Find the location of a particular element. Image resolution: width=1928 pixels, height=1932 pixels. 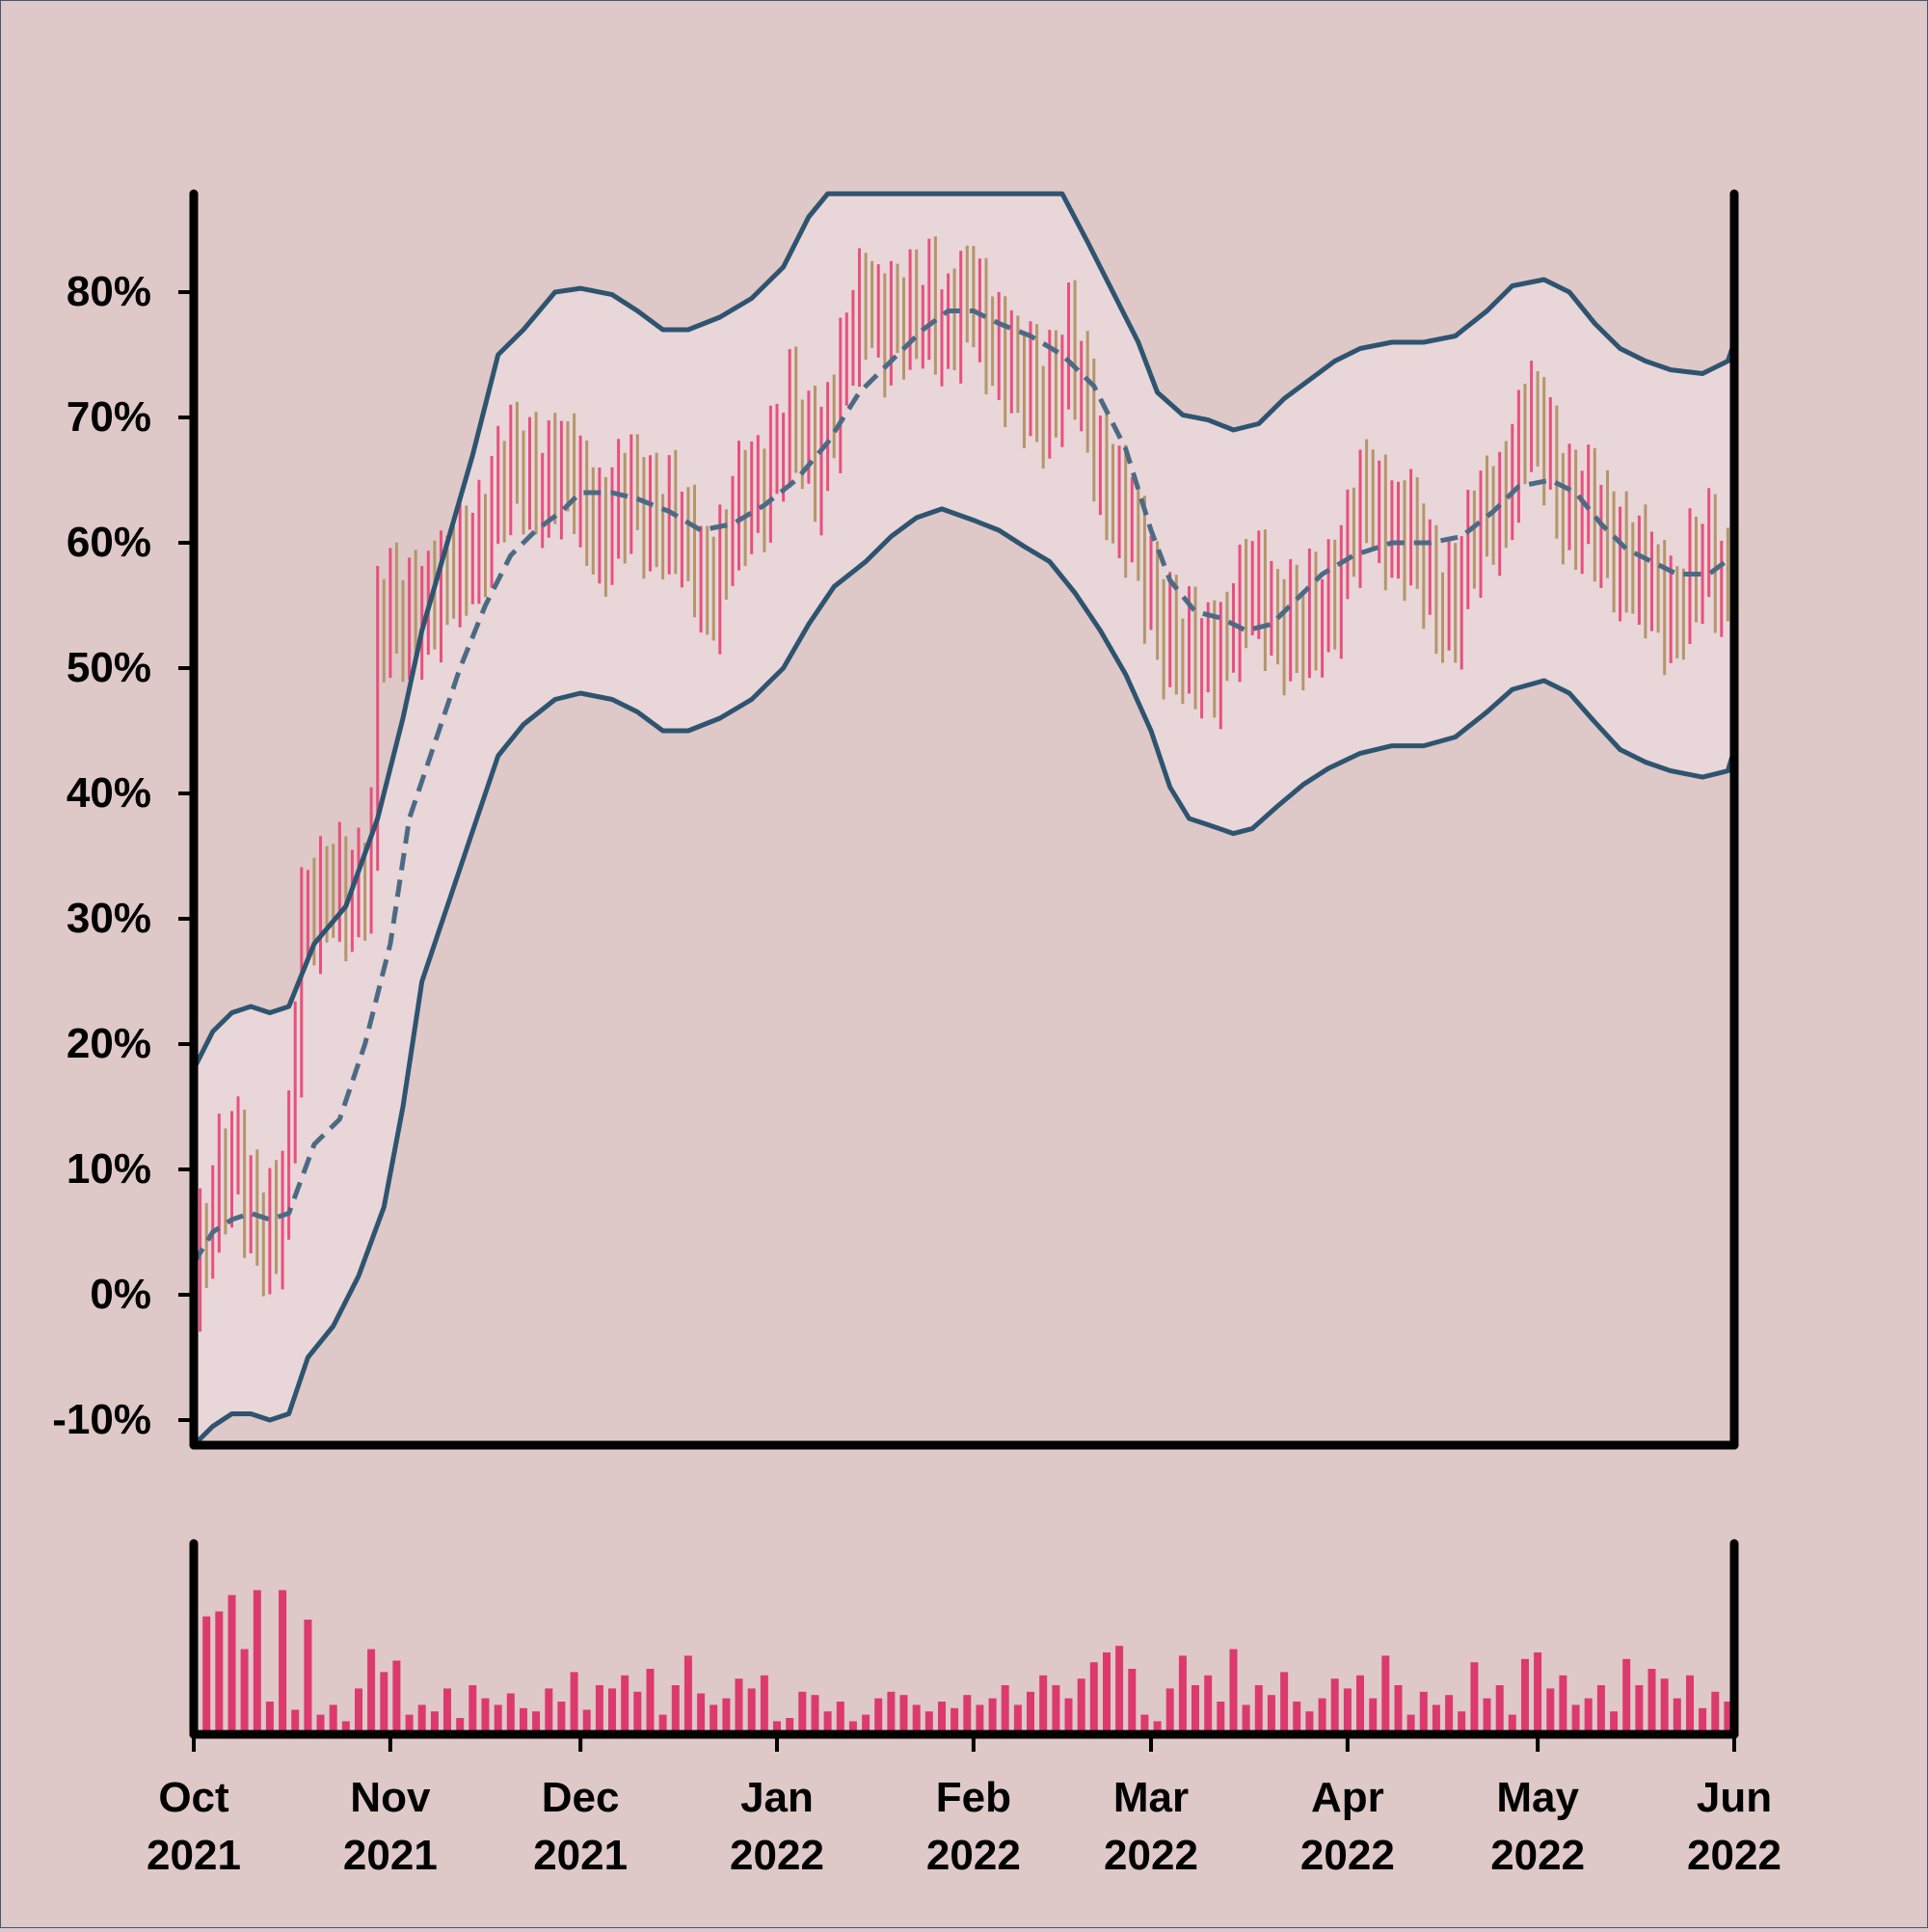

y-tick-label: 50% is located at coordinates (109, 668).